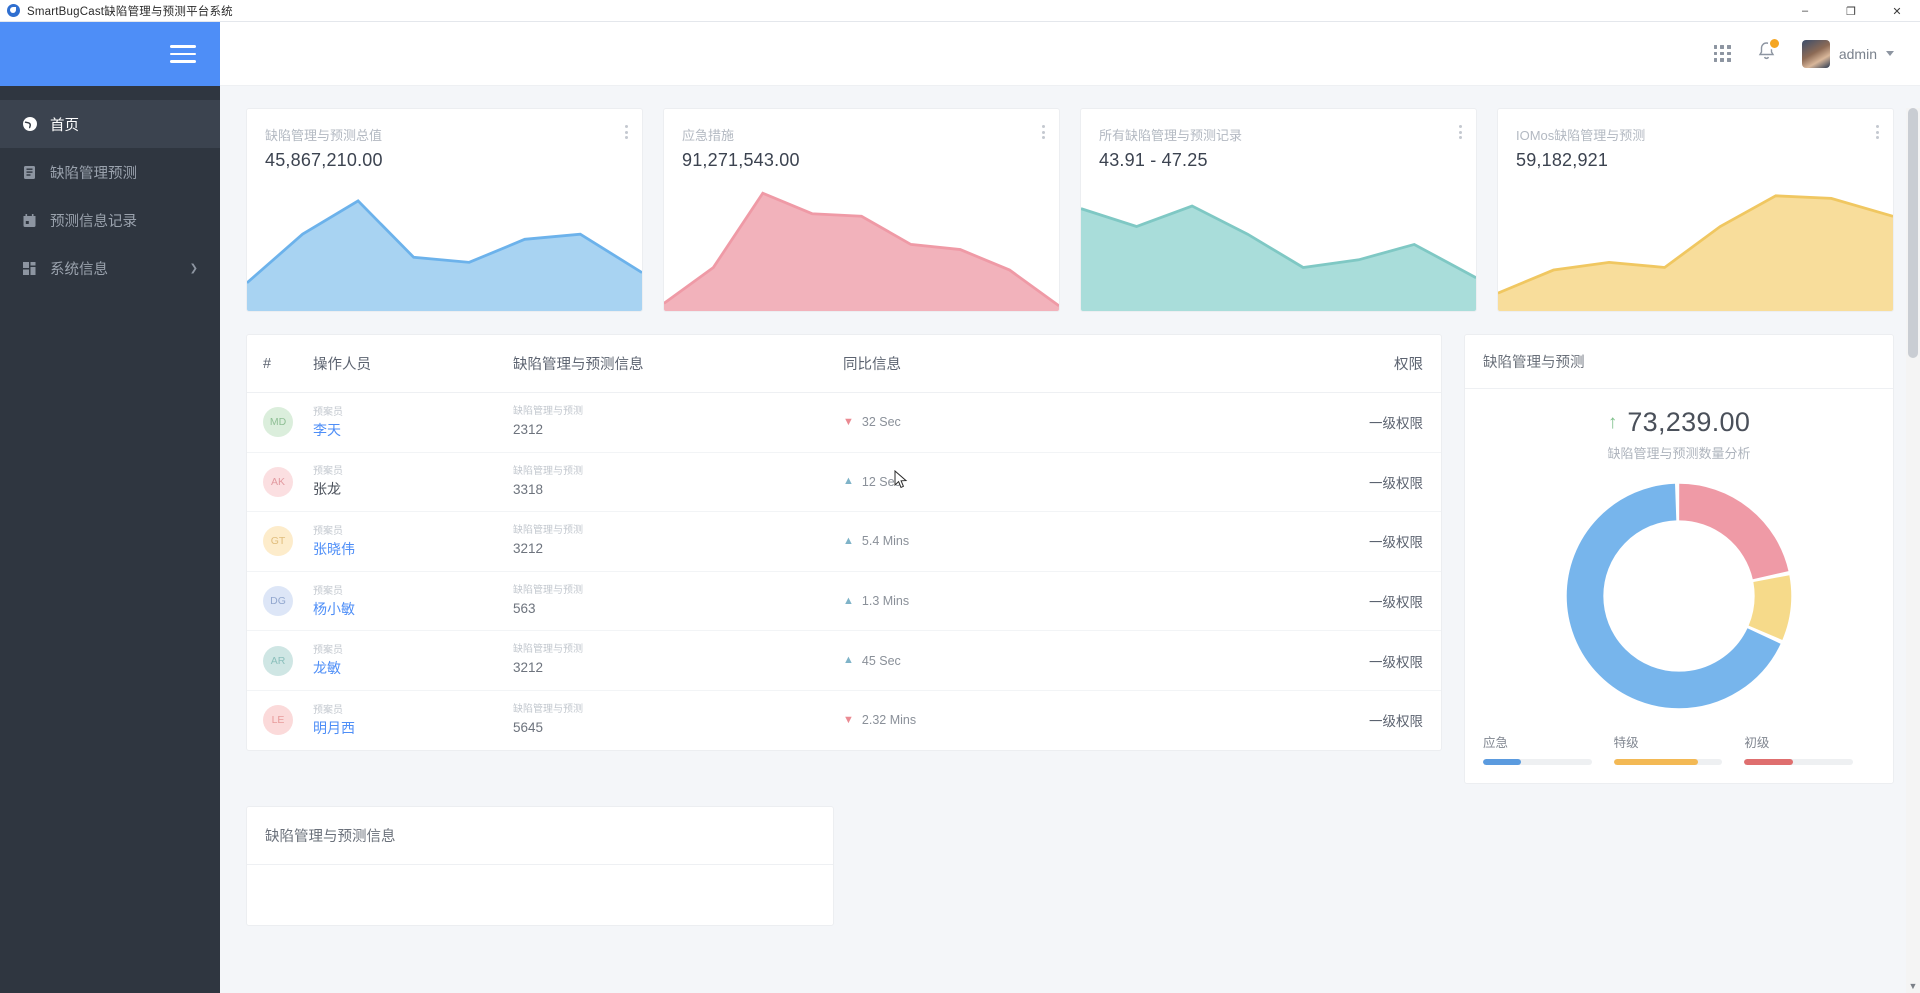 The width and height of the screenshot is (1920, 993). Describe the element at coordinates (998, 364) in the screenshot. I see `th-compare: 同比信息` at that location.